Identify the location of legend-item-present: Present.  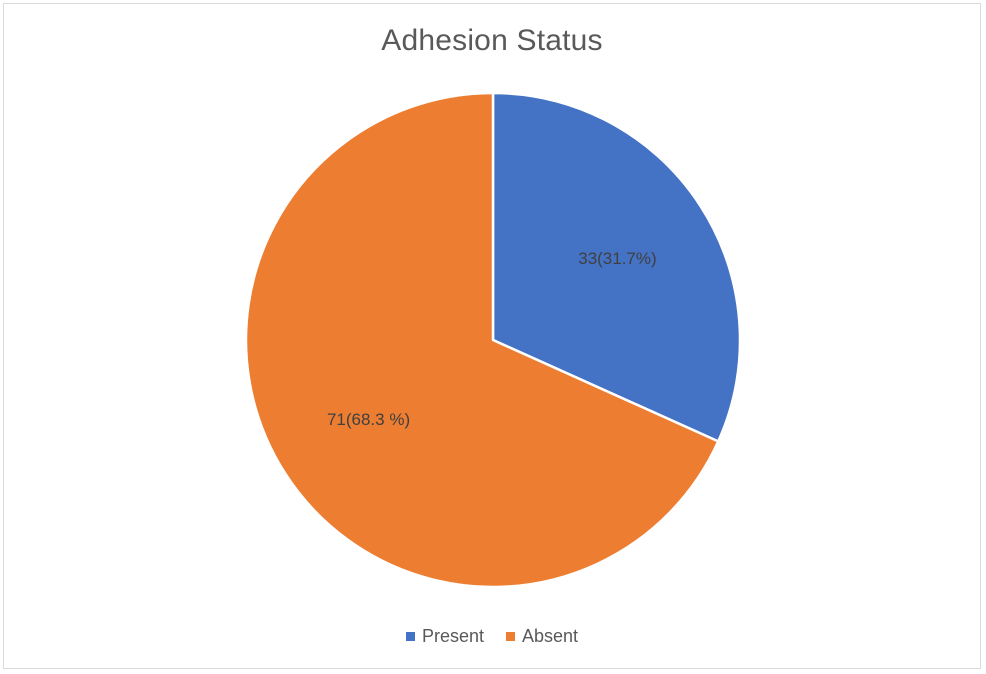
(444, 636).